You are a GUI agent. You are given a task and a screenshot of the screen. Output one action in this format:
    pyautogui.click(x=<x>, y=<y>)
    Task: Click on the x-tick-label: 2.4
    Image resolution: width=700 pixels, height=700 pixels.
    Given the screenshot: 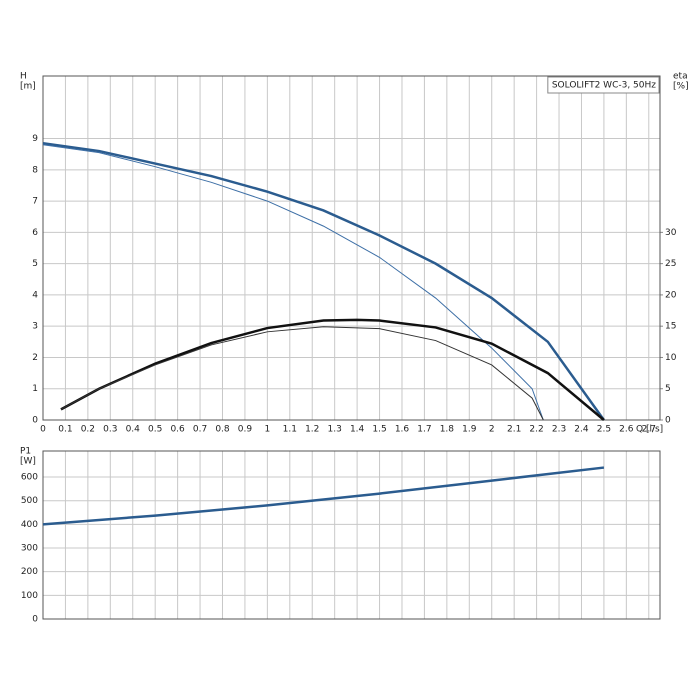 What is the action you would take?
    pyautogui.click(x=581, y=430)
    